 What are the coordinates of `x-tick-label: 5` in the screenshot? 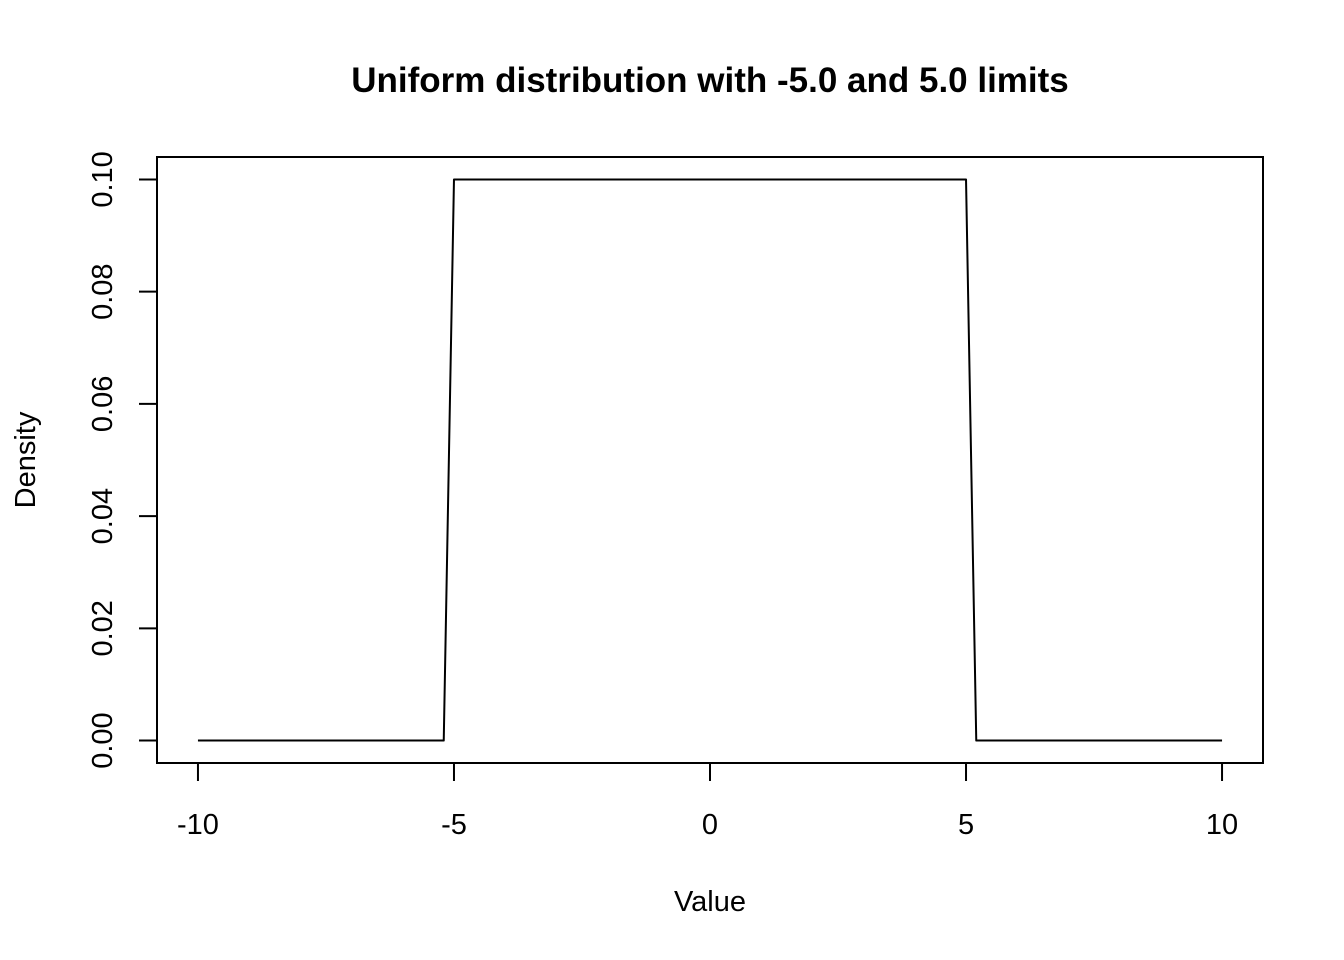 It's located at (966, 825).